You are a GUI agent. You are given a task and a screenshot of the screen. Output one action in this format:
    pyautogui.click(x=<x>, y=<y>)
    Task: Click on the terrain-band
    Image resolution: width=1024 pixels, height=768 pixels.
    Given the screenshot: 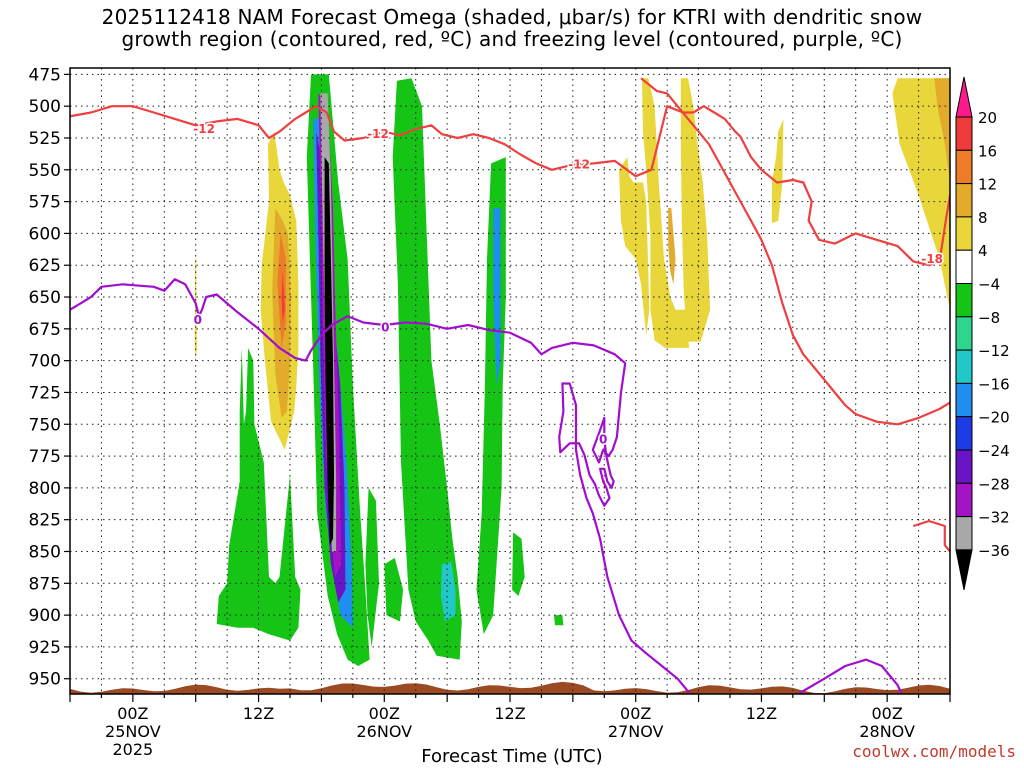 What is the action you would take?
    pyautogui.click(x=510, y=687)
    